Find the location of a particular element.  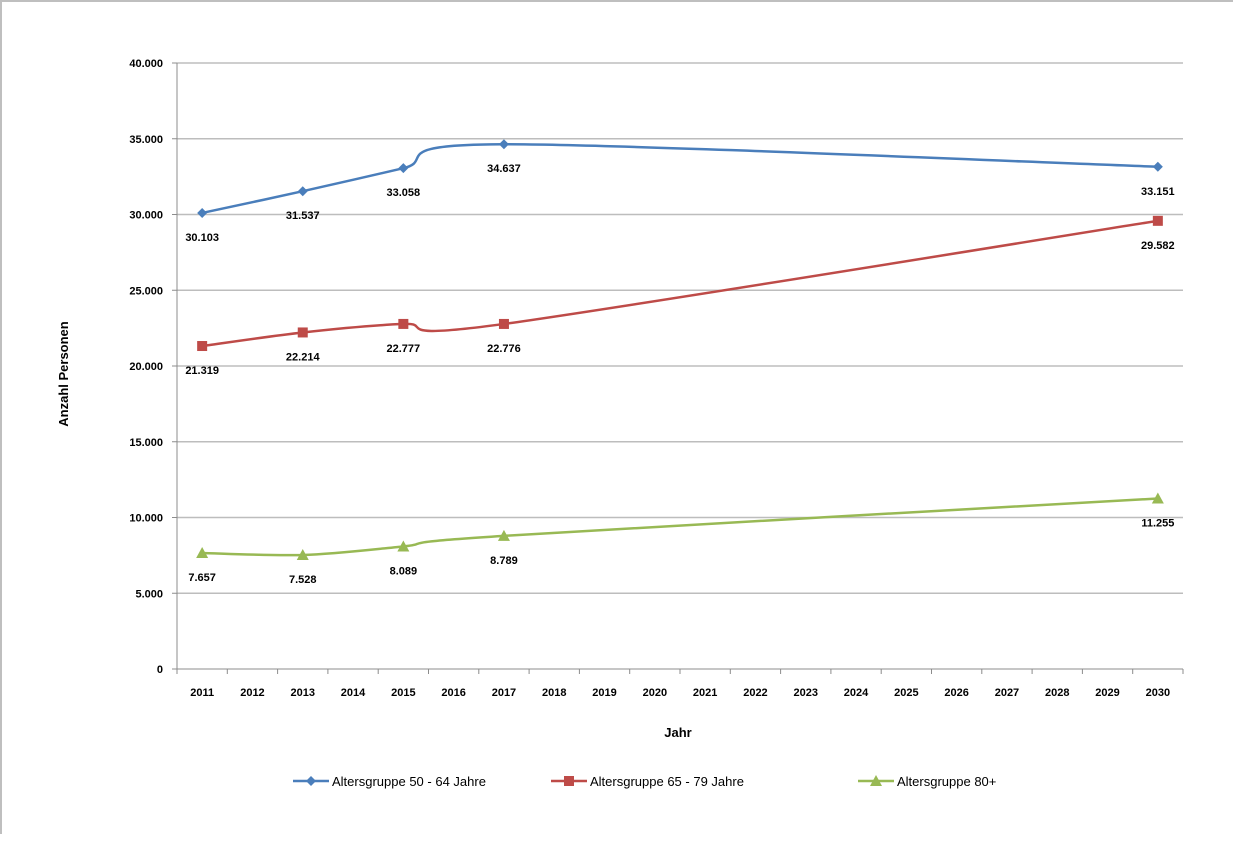

data-label: 34.637 is located at coordinates (504, 169).